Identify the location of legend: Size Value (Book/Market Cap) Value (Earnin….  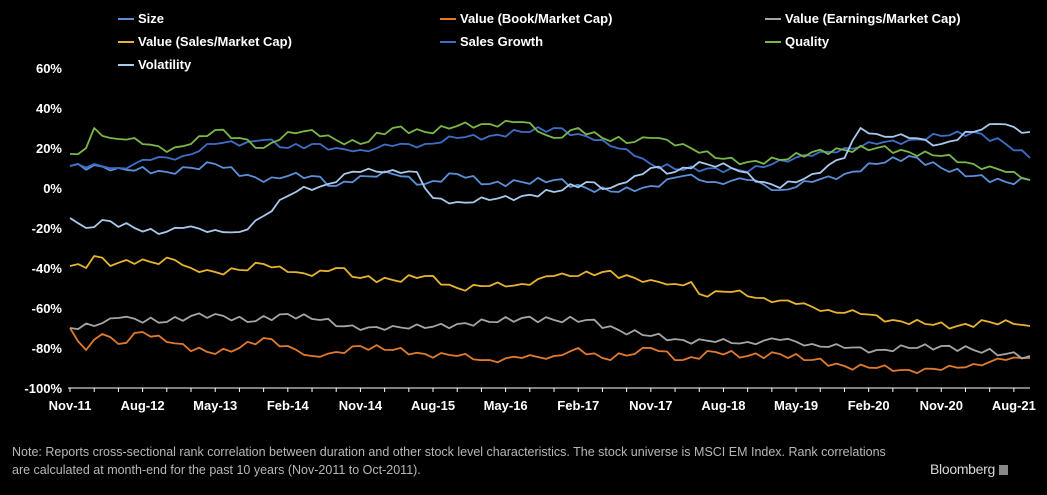
(539, 41).